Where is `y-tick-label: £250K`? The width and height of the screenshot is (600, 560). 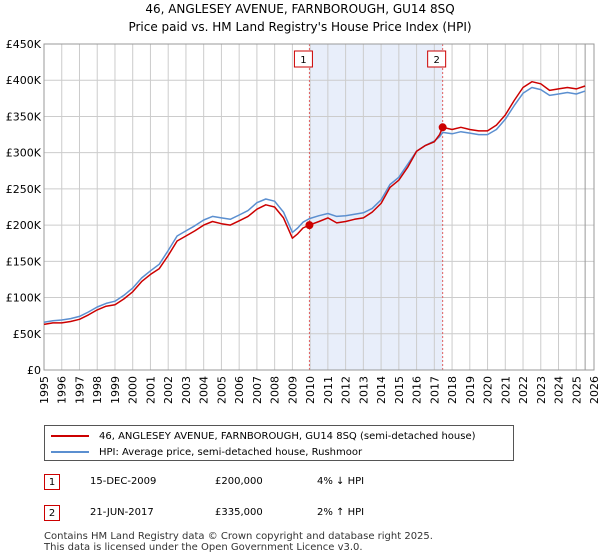
y-tick-label: £250K is located at coordinates (24, 189).